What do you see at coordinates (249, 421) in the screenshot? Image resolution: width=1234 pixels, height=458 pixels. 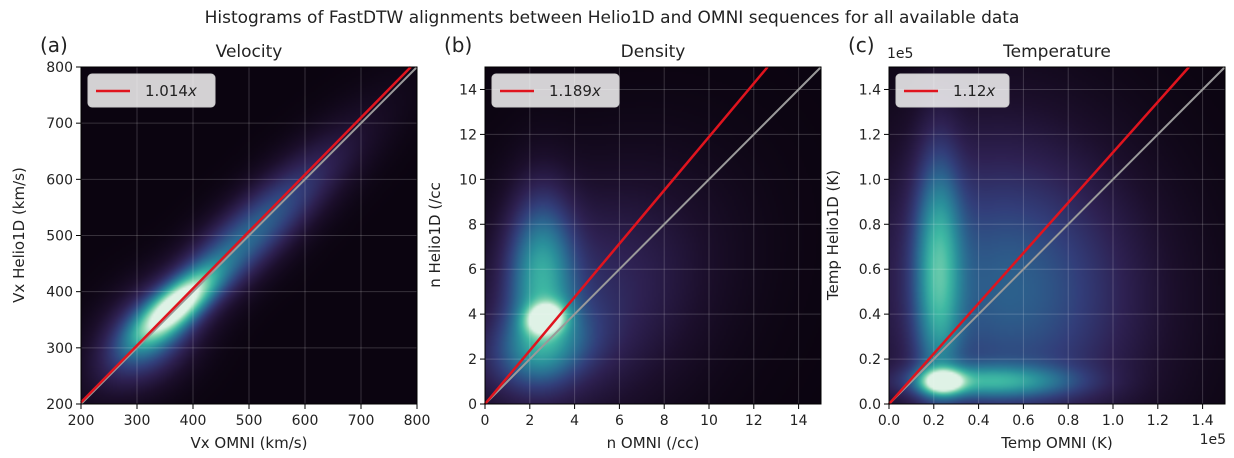 I see `x-tick-label: 500` at bounding box center [249, 421].